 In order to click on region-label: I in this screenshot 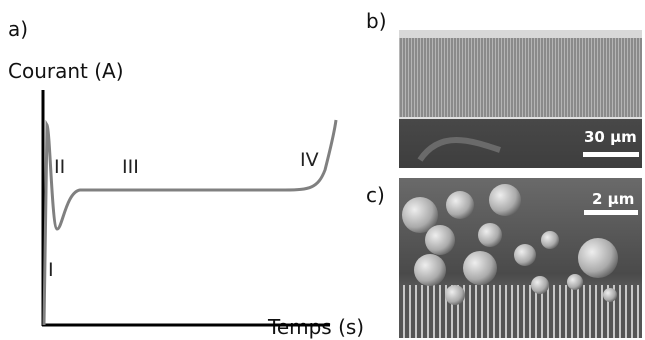, I will do `click(51, 270)`.